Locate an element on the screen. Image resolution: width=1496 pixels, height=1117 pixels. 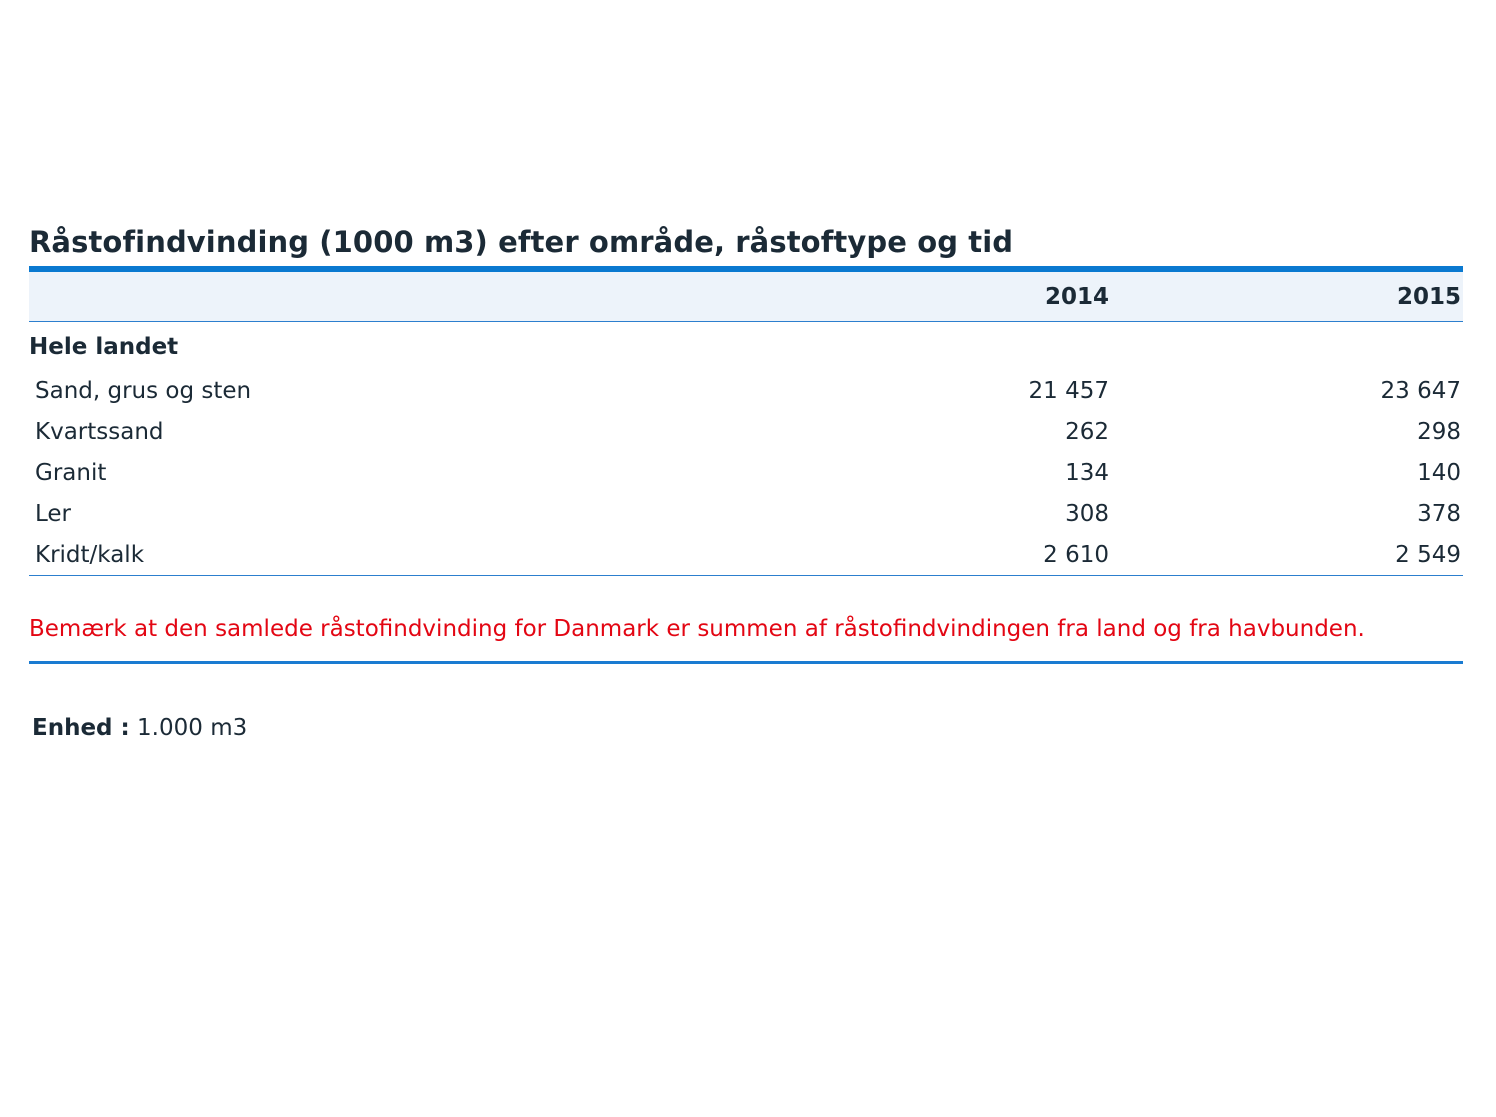
cell-value-2015: 298 is located at coordinates (1439, 431).